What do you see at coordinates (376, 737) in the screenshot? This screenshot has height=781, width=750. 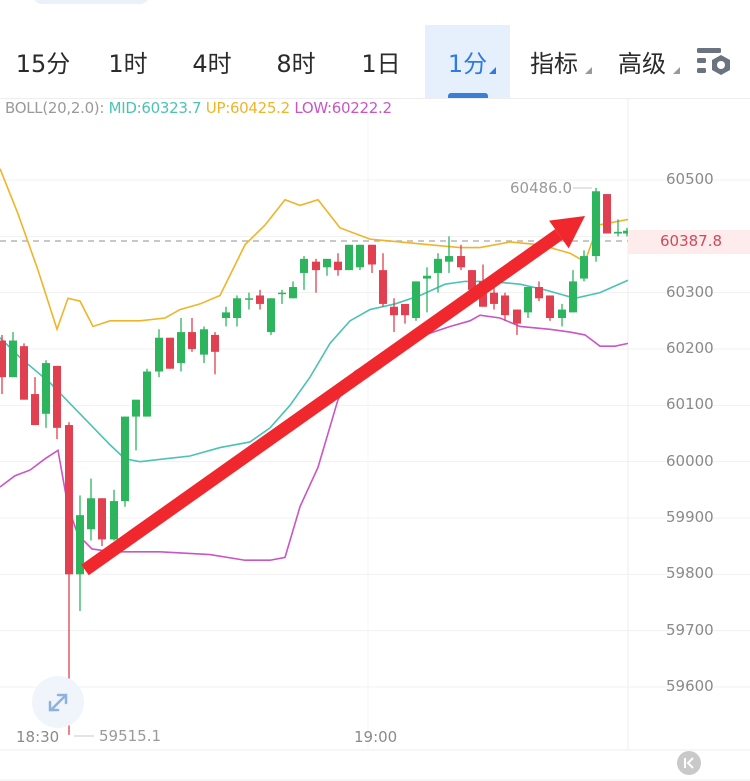 I see `time-axis-label: 19:00` at bounding box center [376, 737].